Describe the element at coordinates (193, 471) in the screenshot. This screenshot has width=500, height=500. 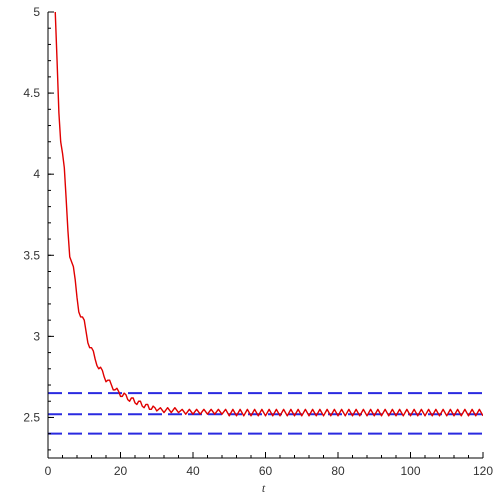
I see `x-tick-label: 40` at that location.